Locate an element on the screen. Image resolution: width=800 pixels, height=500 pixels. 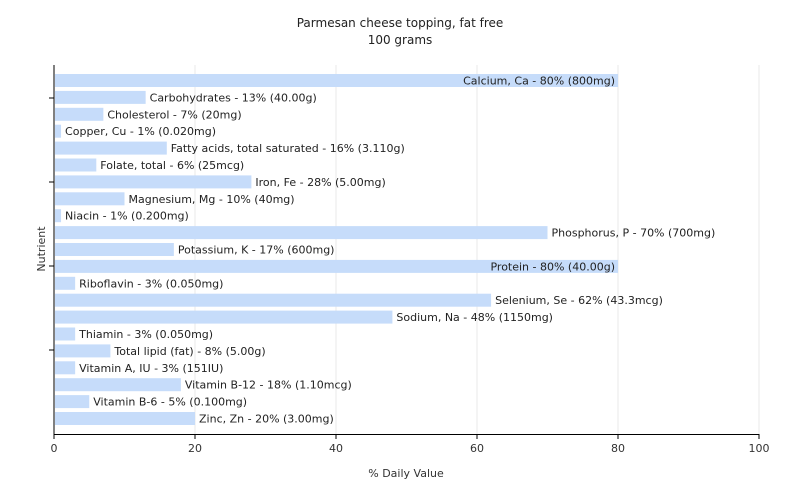
bar-label: Folate, total - 6% (25mcg) is located at coordinates (172, 165).